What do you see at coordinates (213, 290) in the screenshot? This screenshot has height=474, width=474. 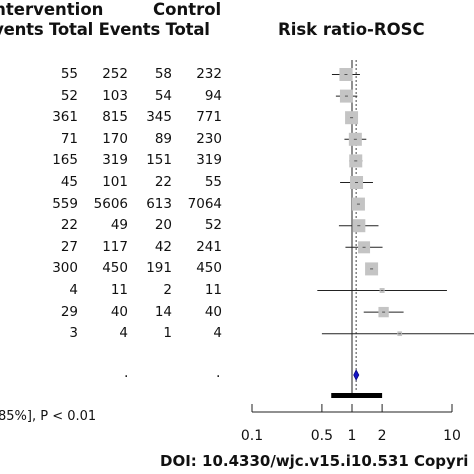 I see `table-cell-ct: 11` at bounding box center [213, 290].